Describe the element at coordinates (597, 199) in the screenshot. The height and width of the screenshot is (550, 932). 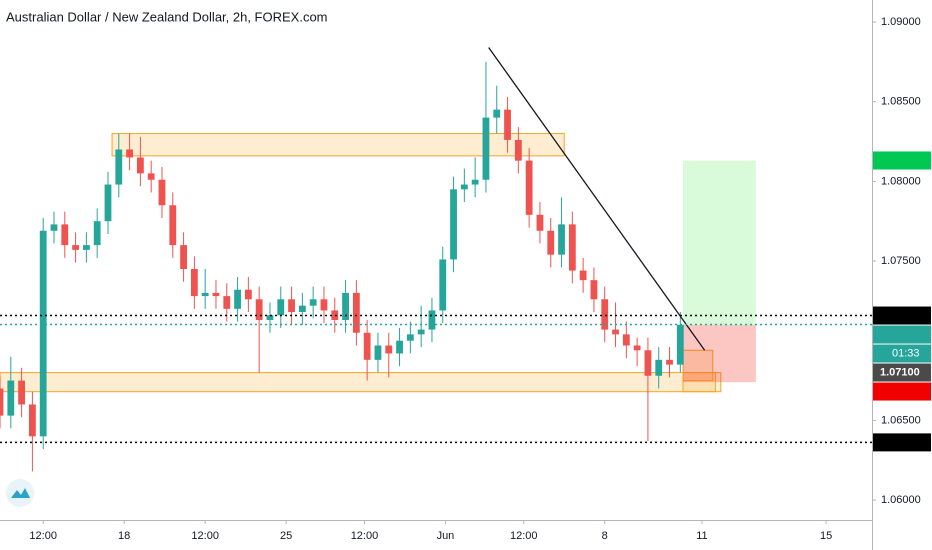
I see `trendline` at that location.